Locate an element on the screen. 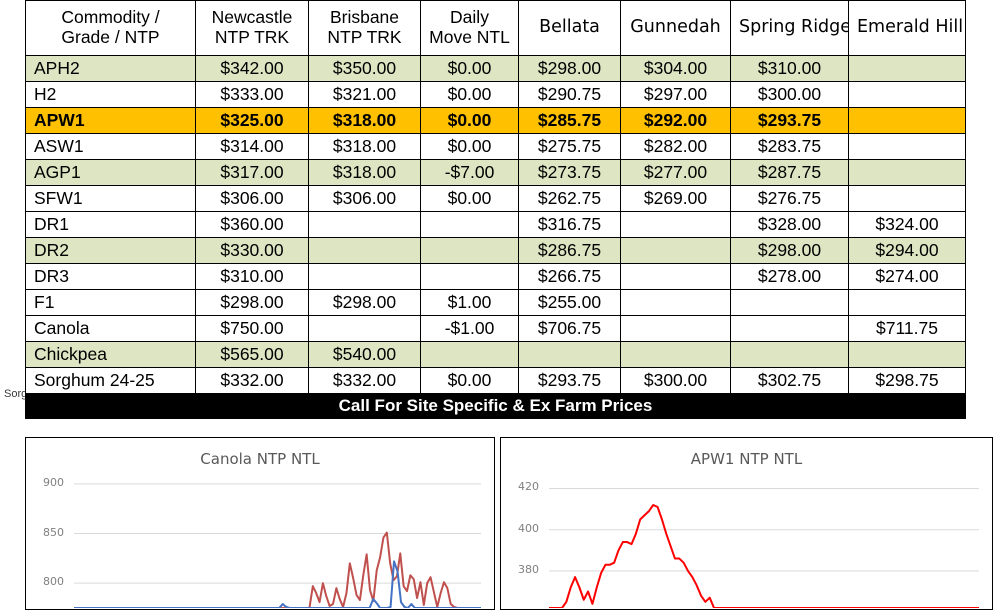 The image size is (996, 610). cell-price: $287.75 is located at coordinates (789, 172).